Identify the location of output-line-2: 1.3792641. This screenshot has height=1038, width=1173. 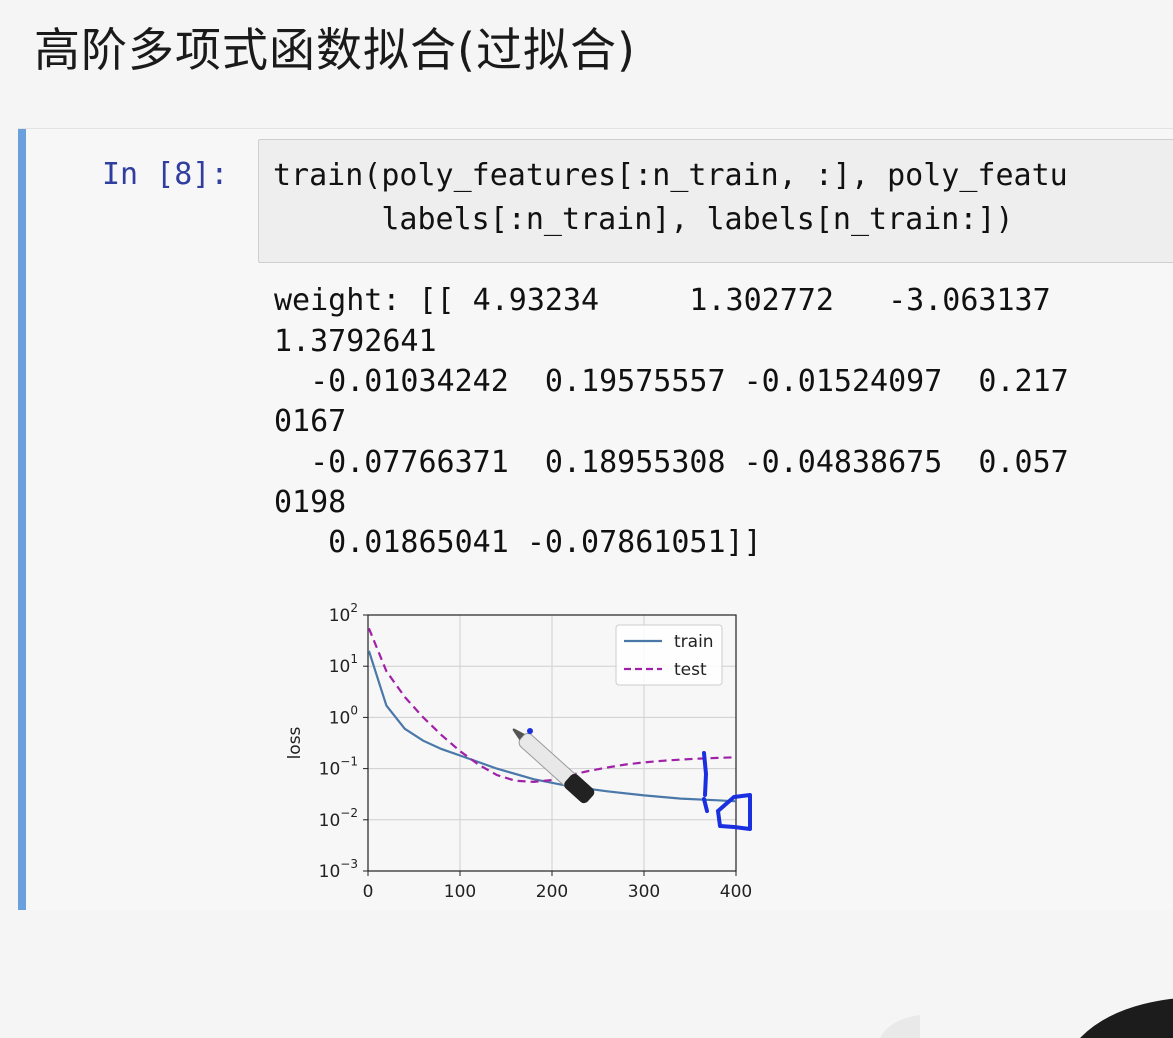
(355, 341).